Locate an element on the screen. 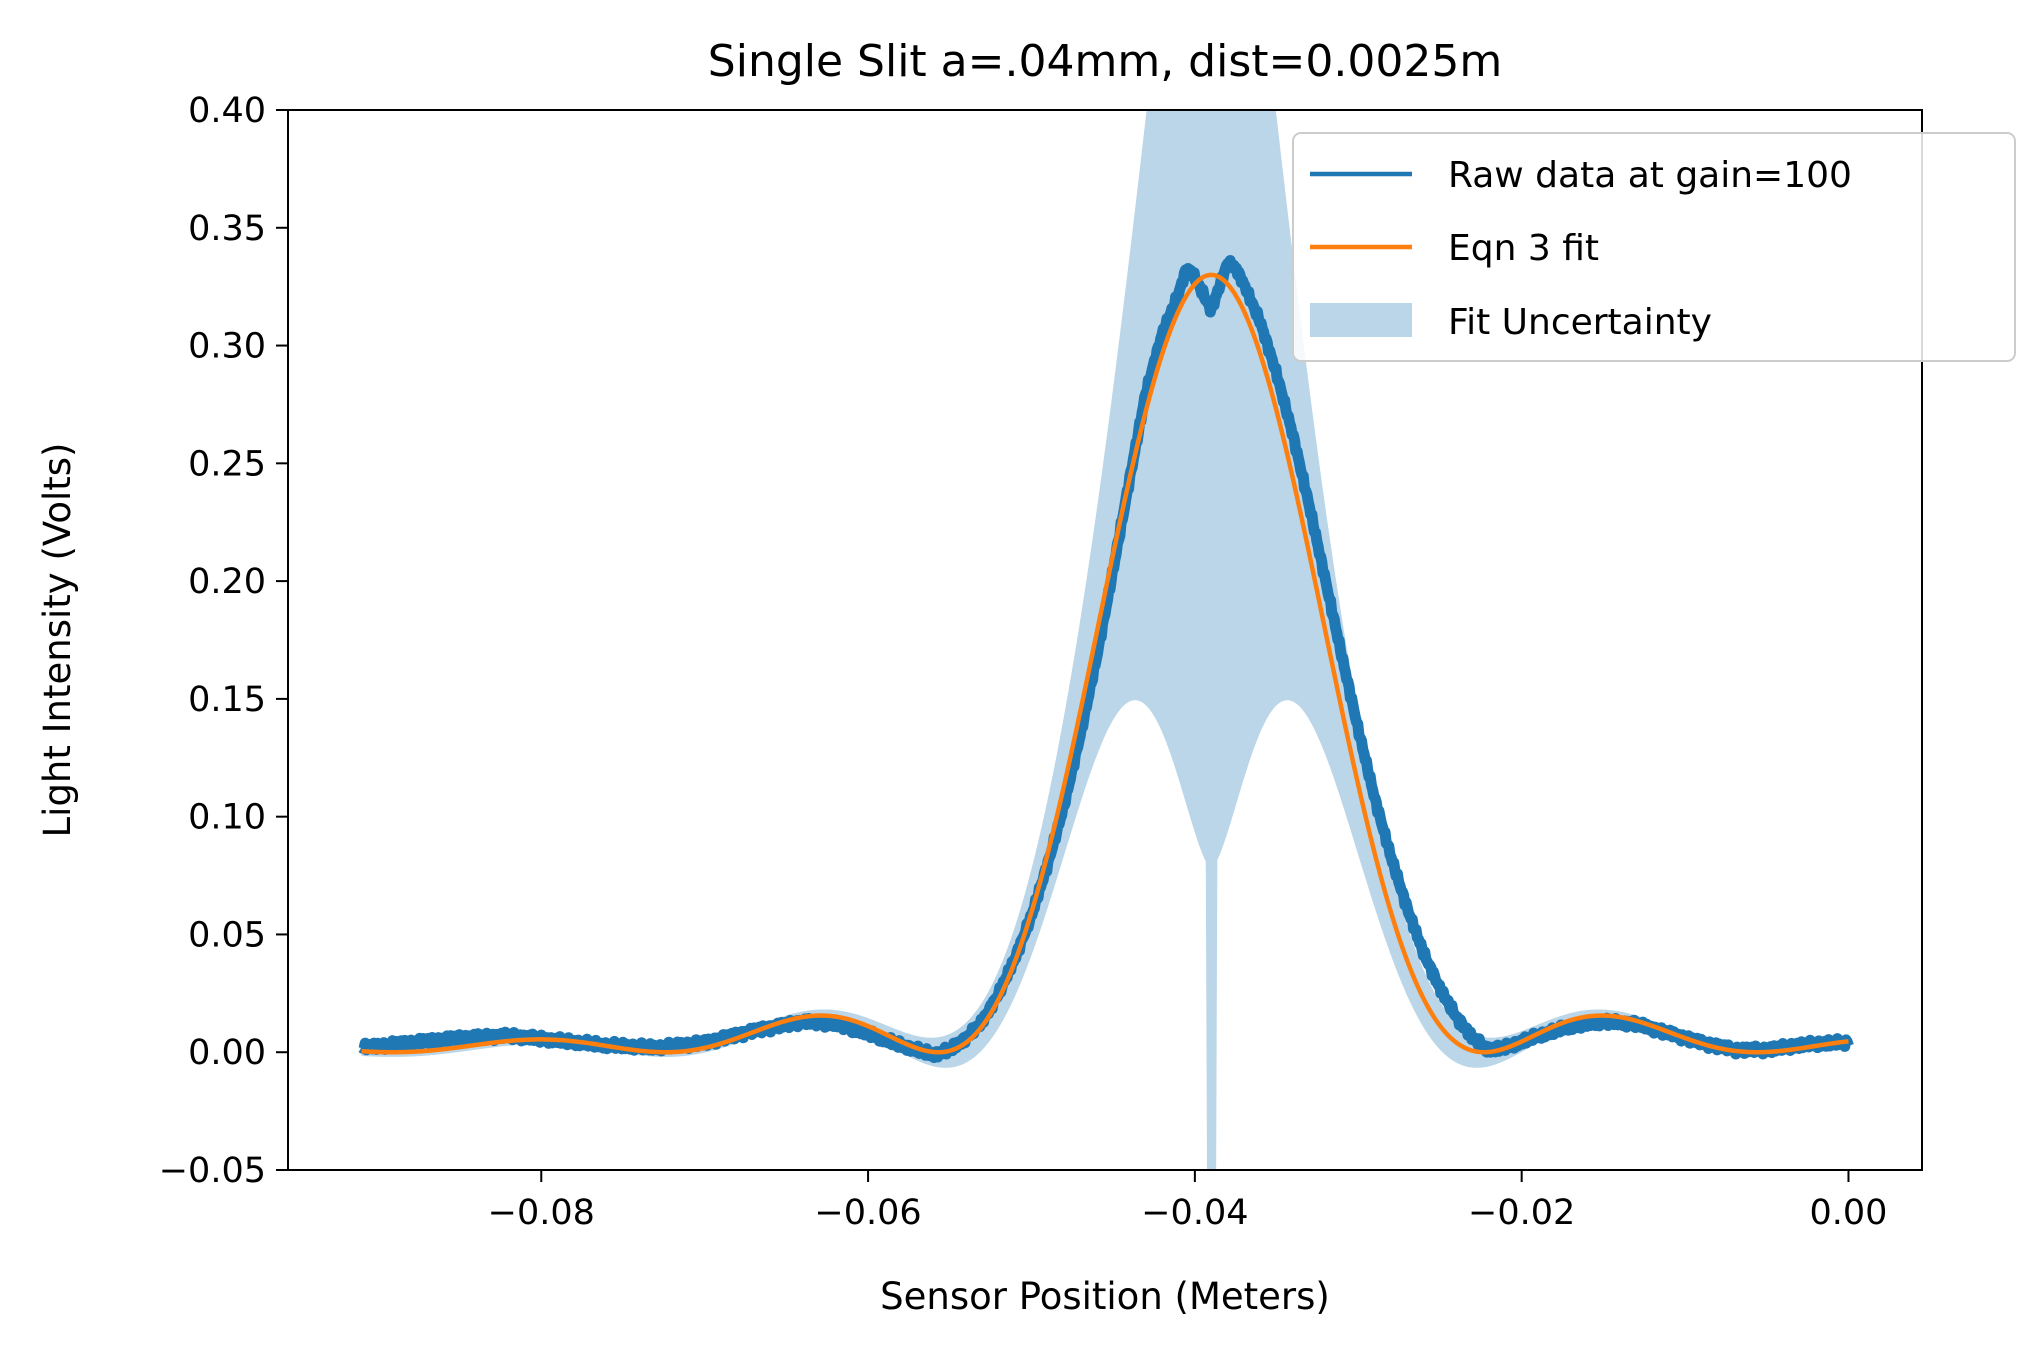 The width and height of the screenshot is (2041, 1350). legend-band-label: Fit Uncertainty is located at coordinates (1580, 322).